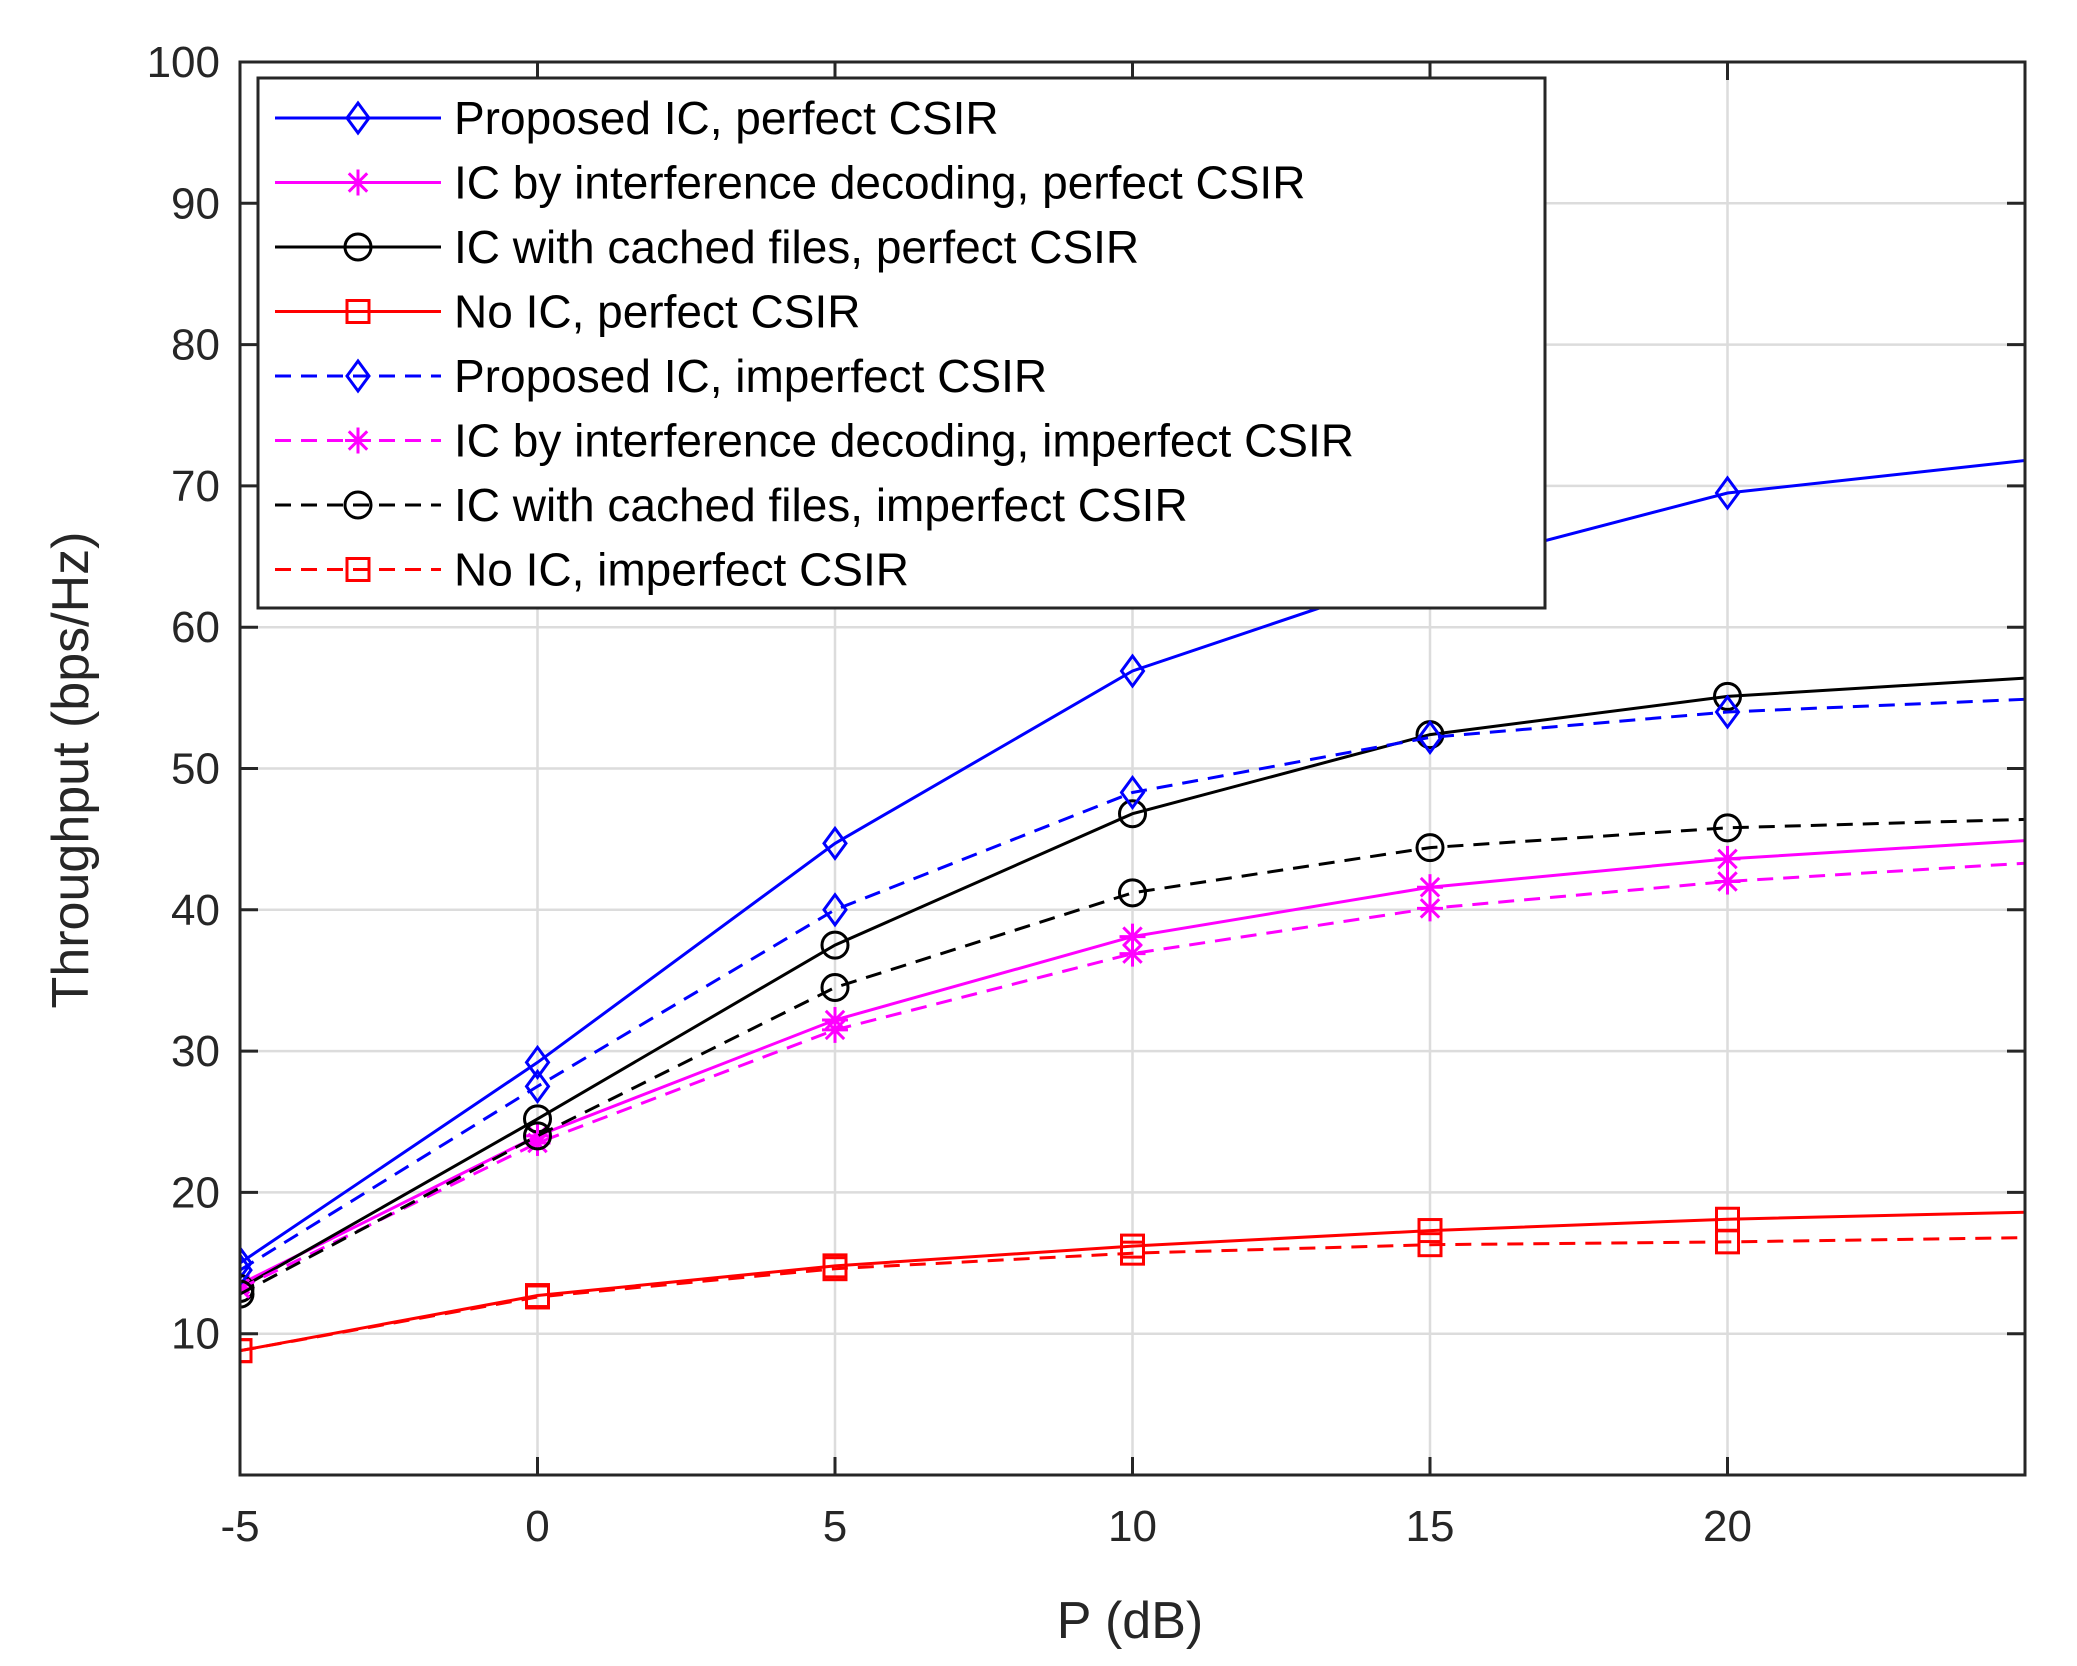  I want to click on legend-entry-1: Proposed IC, perfect CSIR, so click(637, 118).